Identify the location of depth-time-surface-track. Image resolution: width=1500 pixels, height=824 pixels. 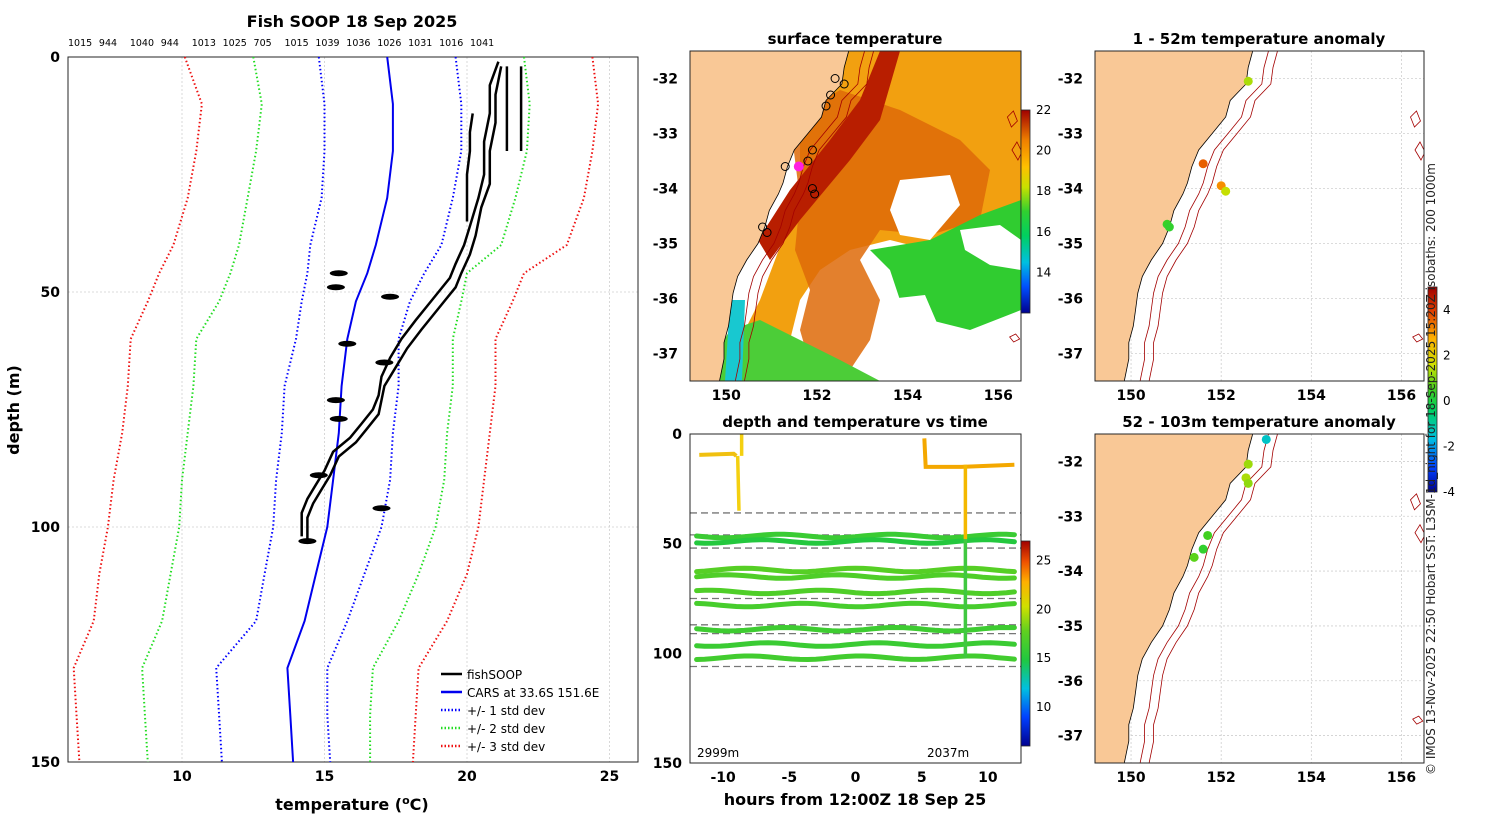
(968, 453).